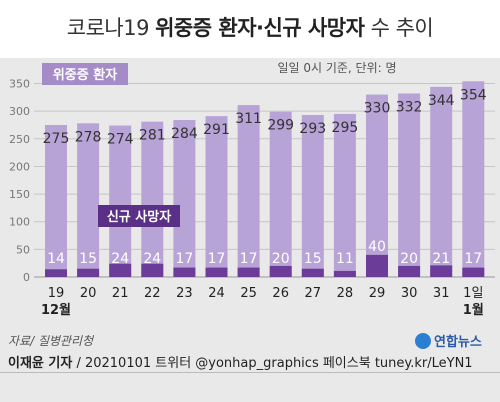  I want to click on x-tick-label: 30, so click(409, 293).